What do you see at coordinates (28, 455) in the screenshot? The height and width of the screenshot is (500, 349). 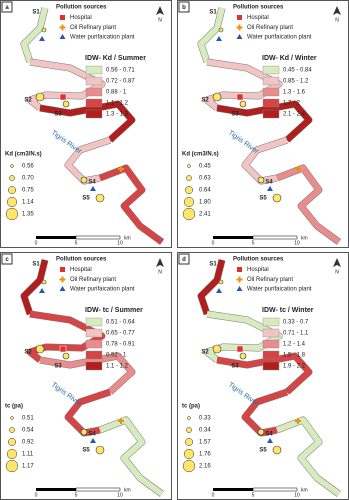 I see `size-value: 1.11` at bounding box center [28, 455].